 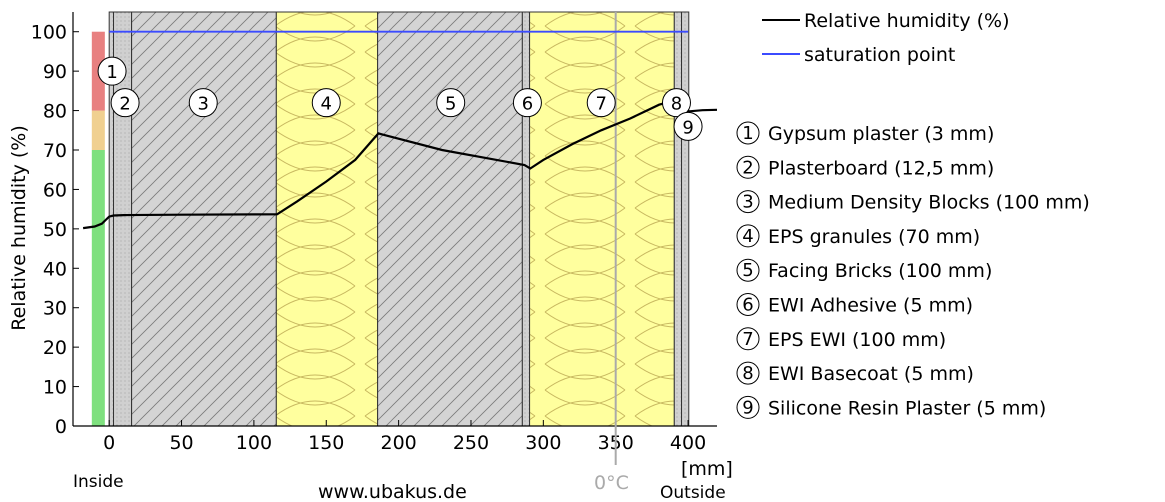 I want to click on layer-legend-number: 6, so click(x=747, y=305).